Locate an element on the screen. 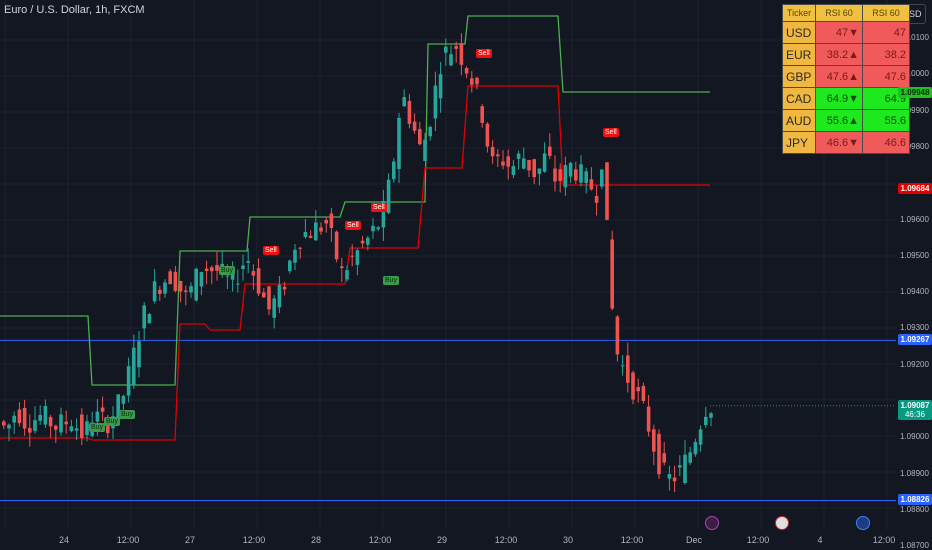 The height and width of the screenshot is (550, 932). price-tick-label: 1.10000 is located at coordinates (914, 74).